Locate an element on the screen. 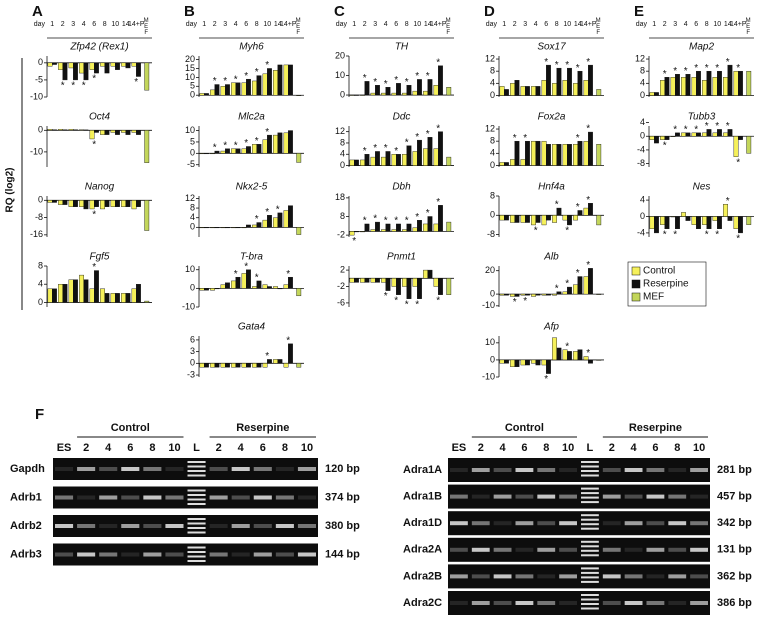 The image size is (767, 618). y-tick-label: -8 is located at coordinates (491, 234).